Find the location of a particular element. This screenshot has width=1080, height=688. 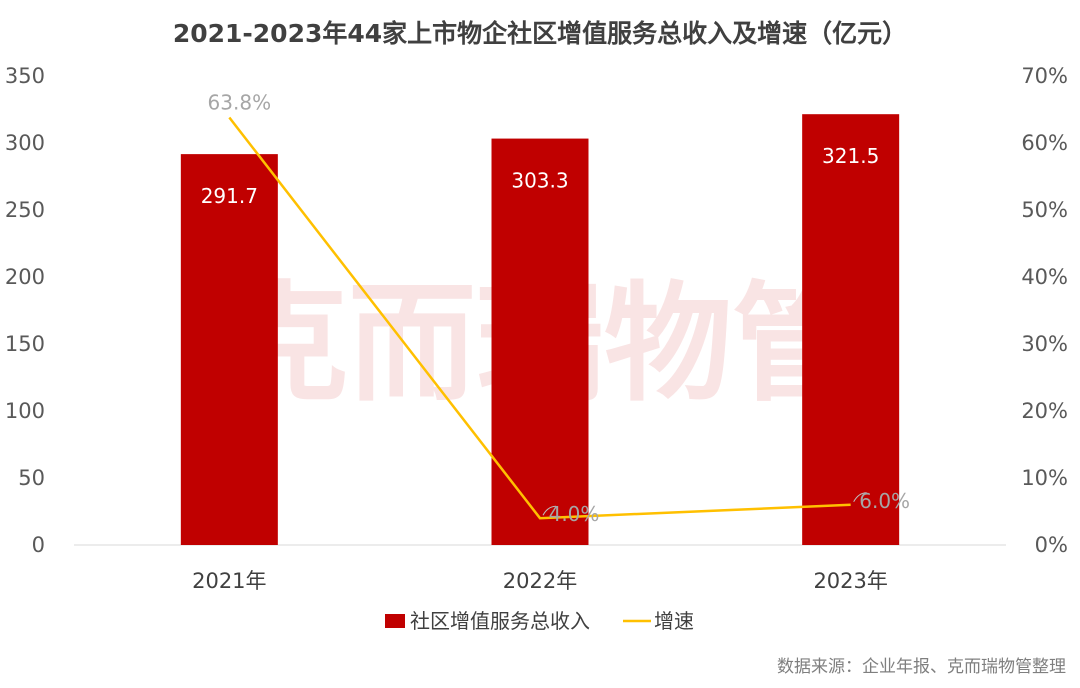

y-left-tick-label: 150 is located at coordinates (25, 344).